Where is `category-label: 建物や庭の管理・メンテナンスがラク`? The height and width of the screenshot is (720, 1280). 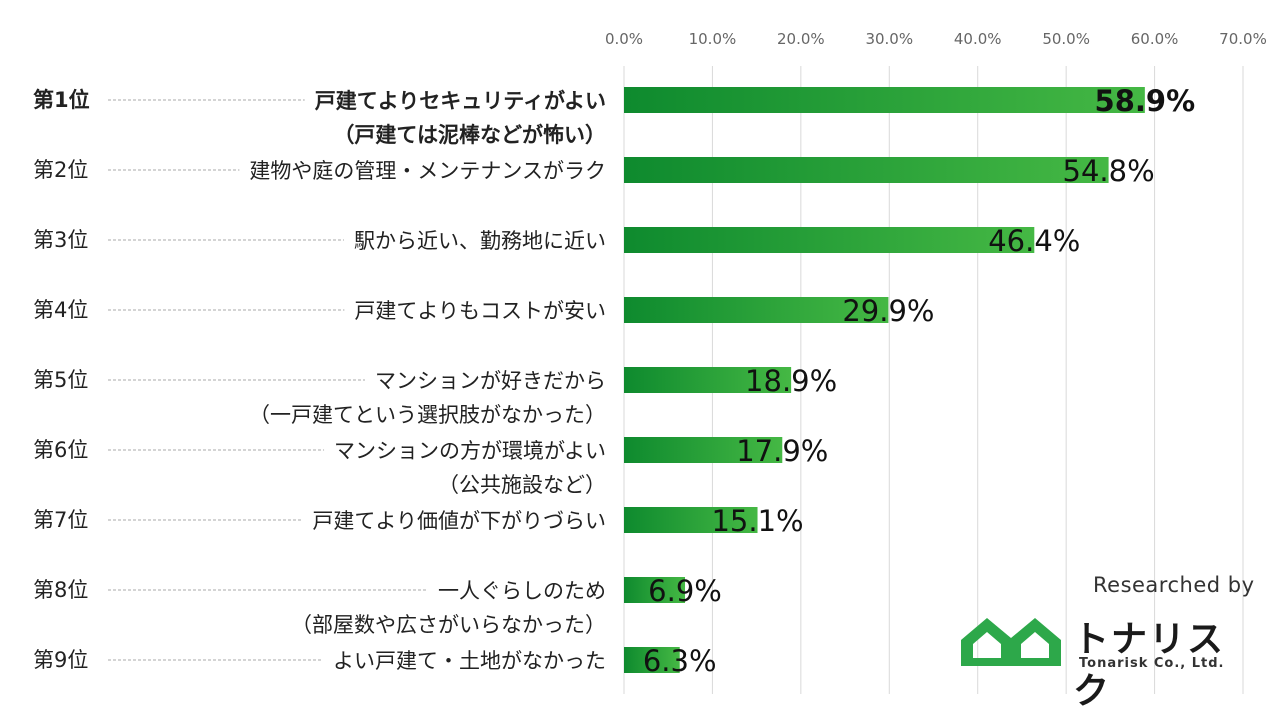
category-label: 建物や庭の管理・メンテナンスがラク is located at coordinates (427, 171).